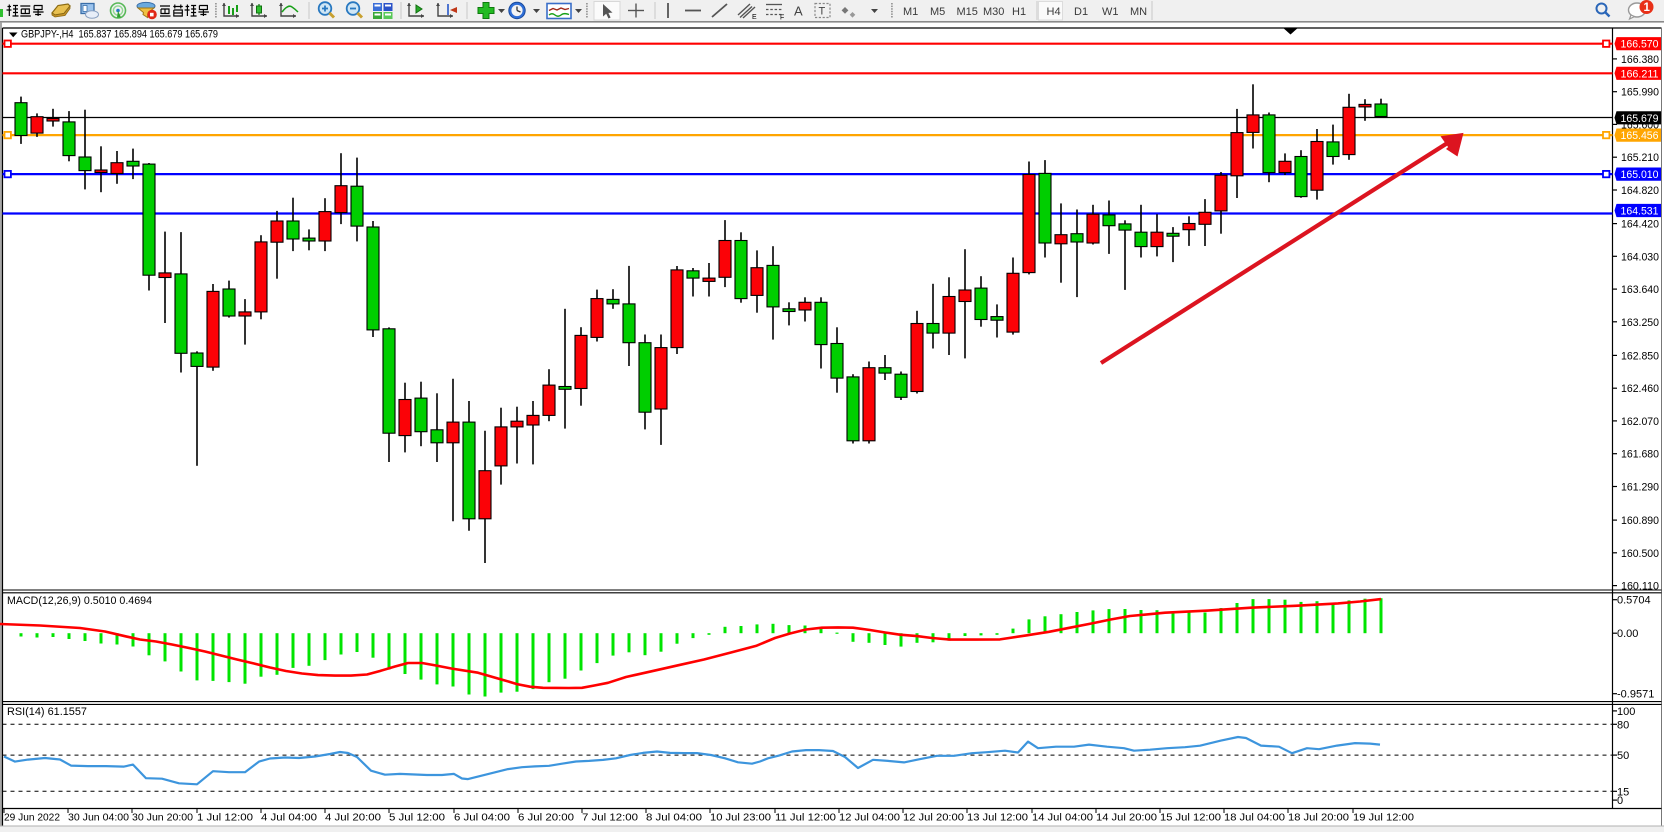  I want to click on svg-text: 18 Jul 04:00, so click(1254, 818).